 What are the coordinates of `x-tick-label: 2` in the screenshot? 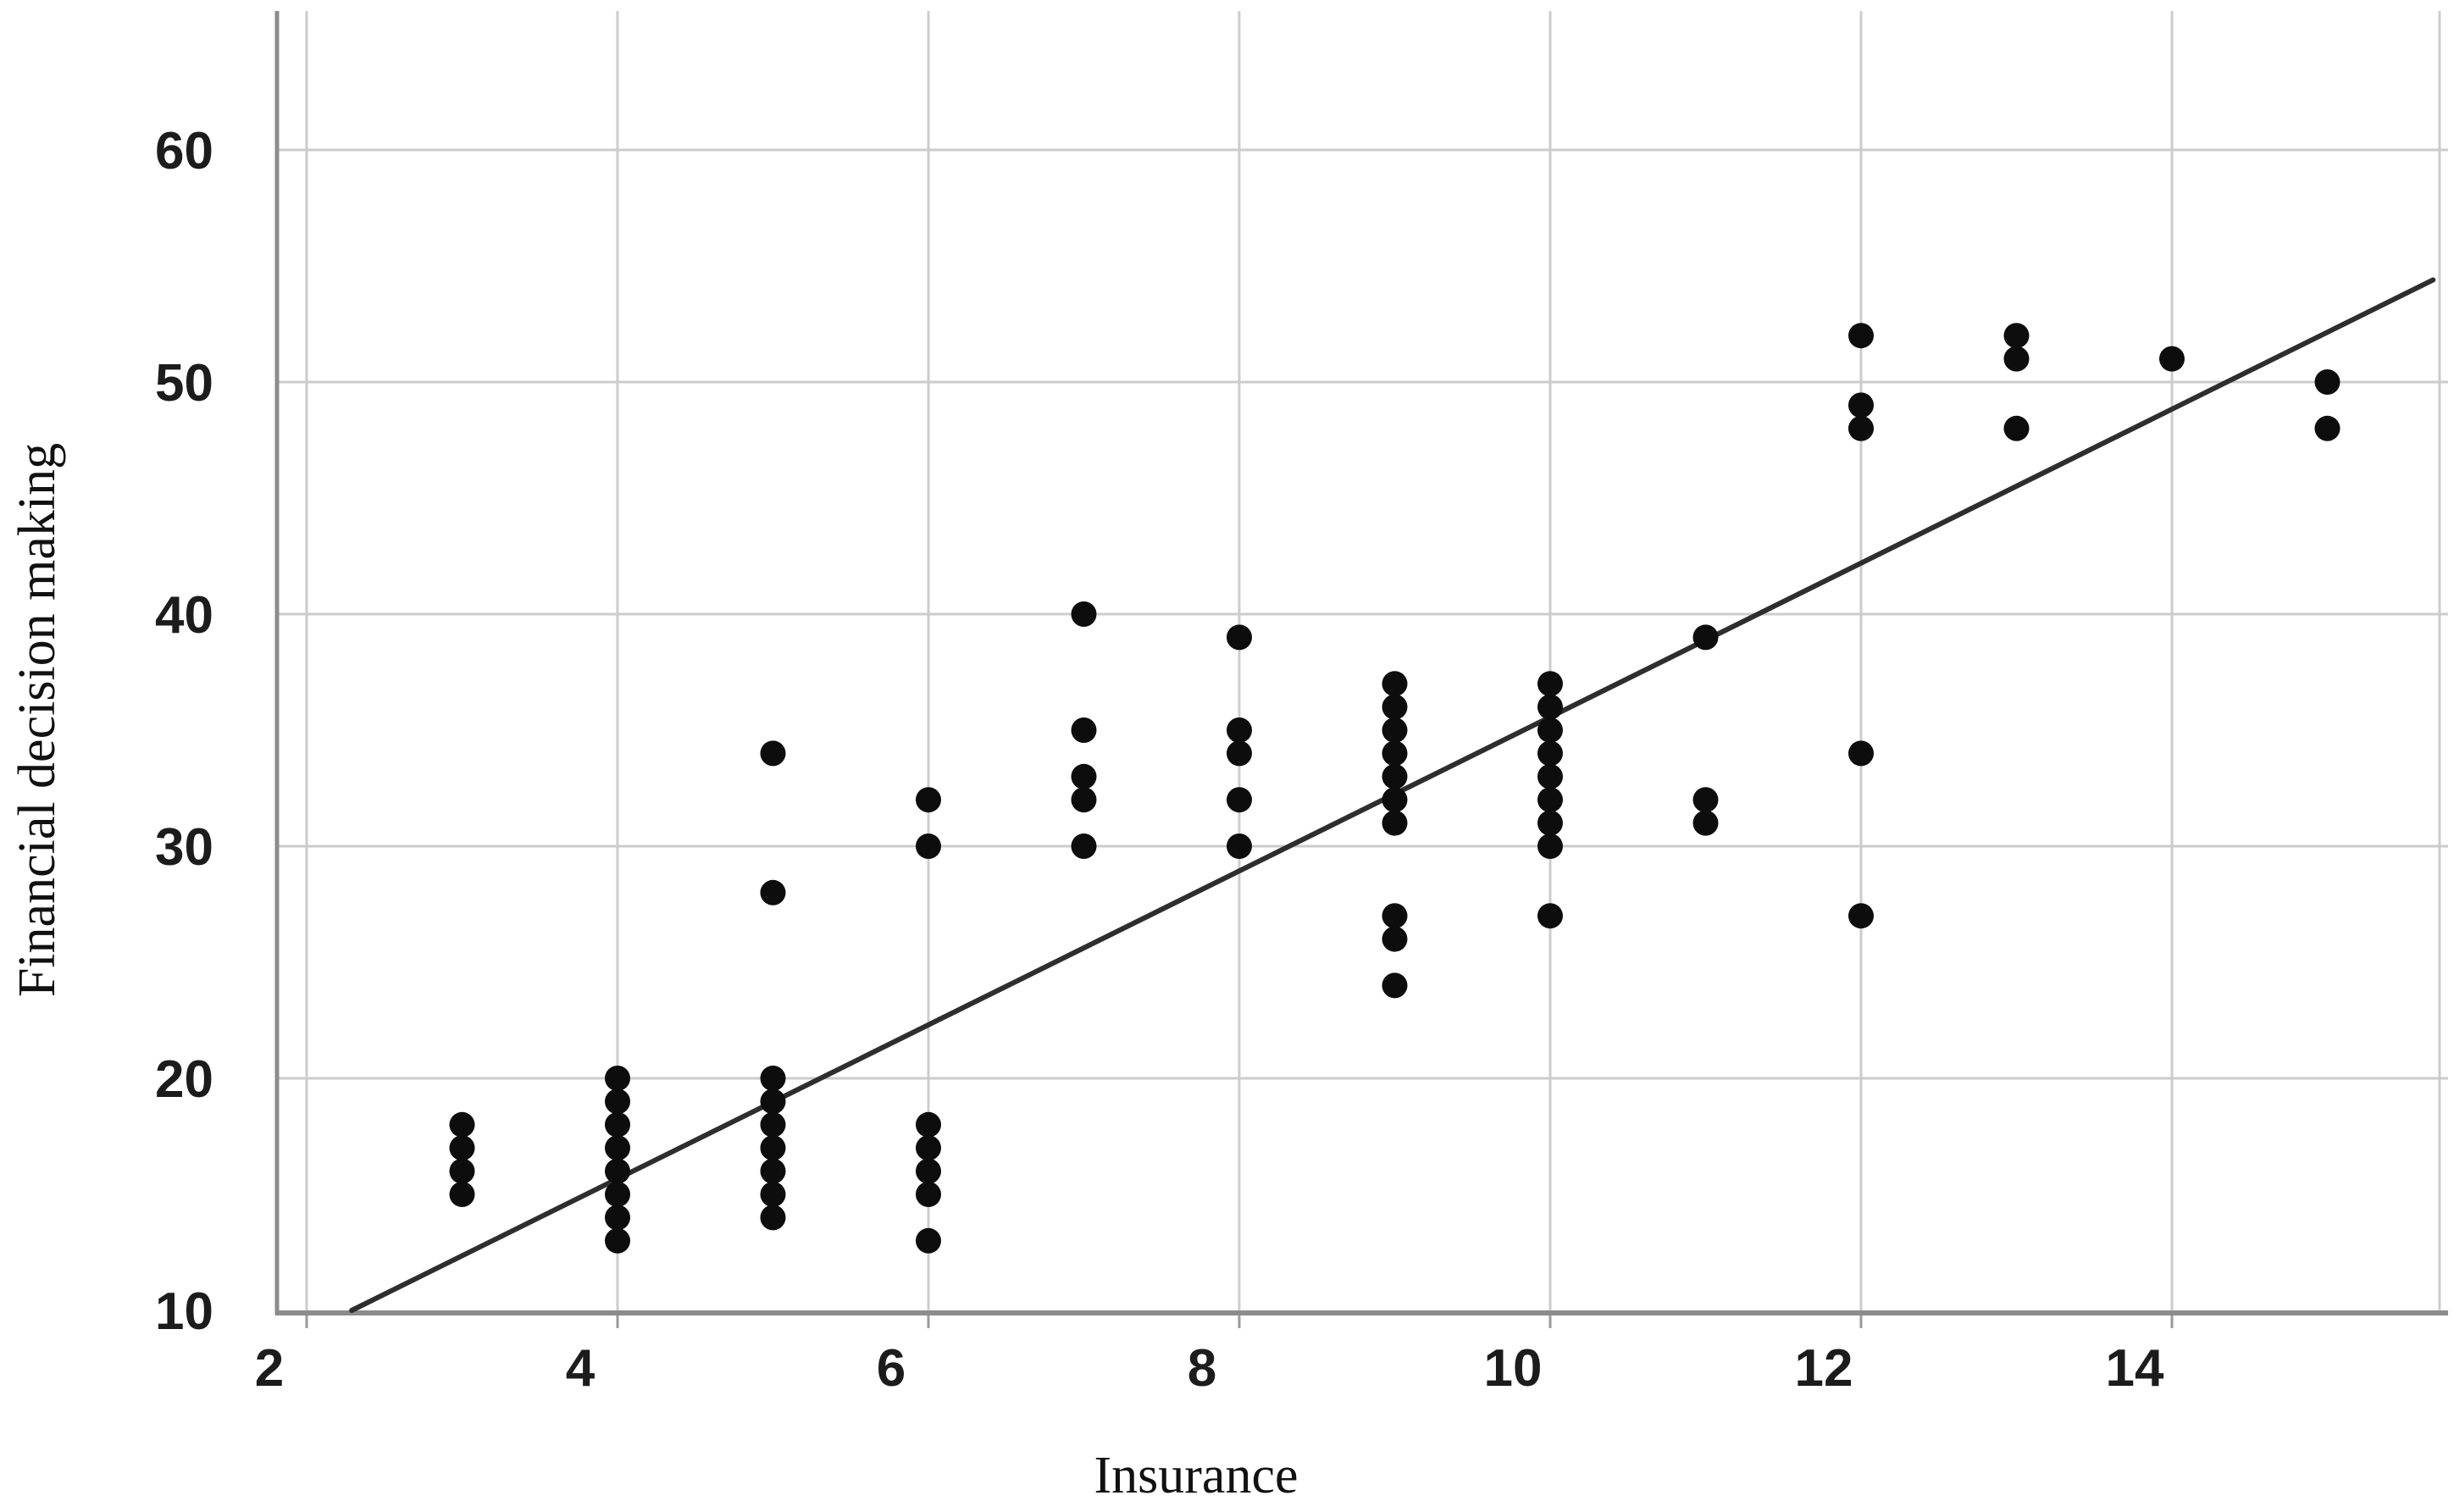 It's located at (270, 1368).